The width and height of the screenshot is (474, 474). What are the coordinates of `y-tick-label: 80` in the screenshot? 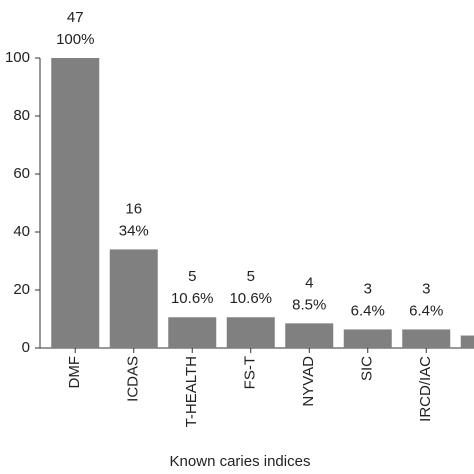 It's located at (21, 115).